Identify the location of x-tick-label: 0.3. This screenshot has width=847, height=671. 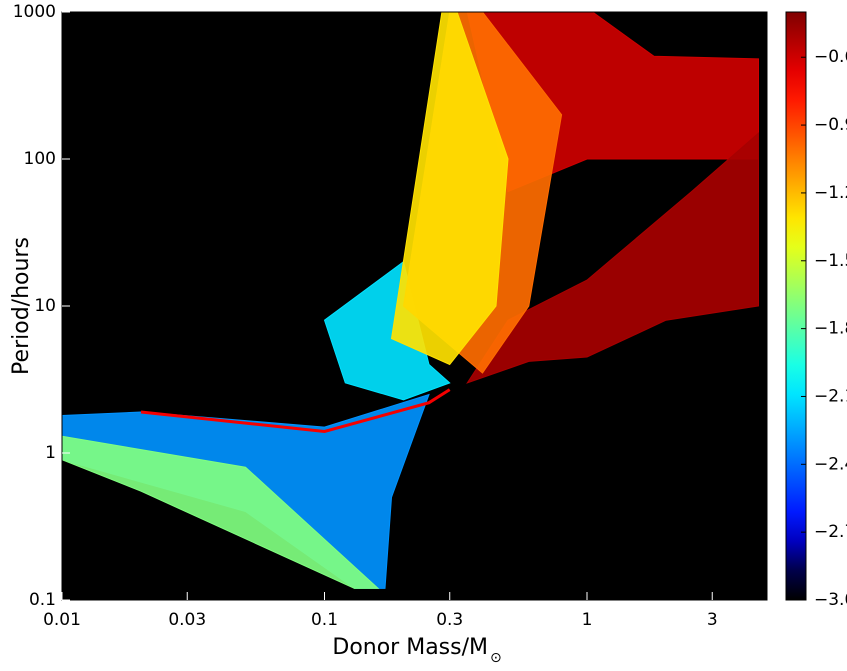
(449, 620).